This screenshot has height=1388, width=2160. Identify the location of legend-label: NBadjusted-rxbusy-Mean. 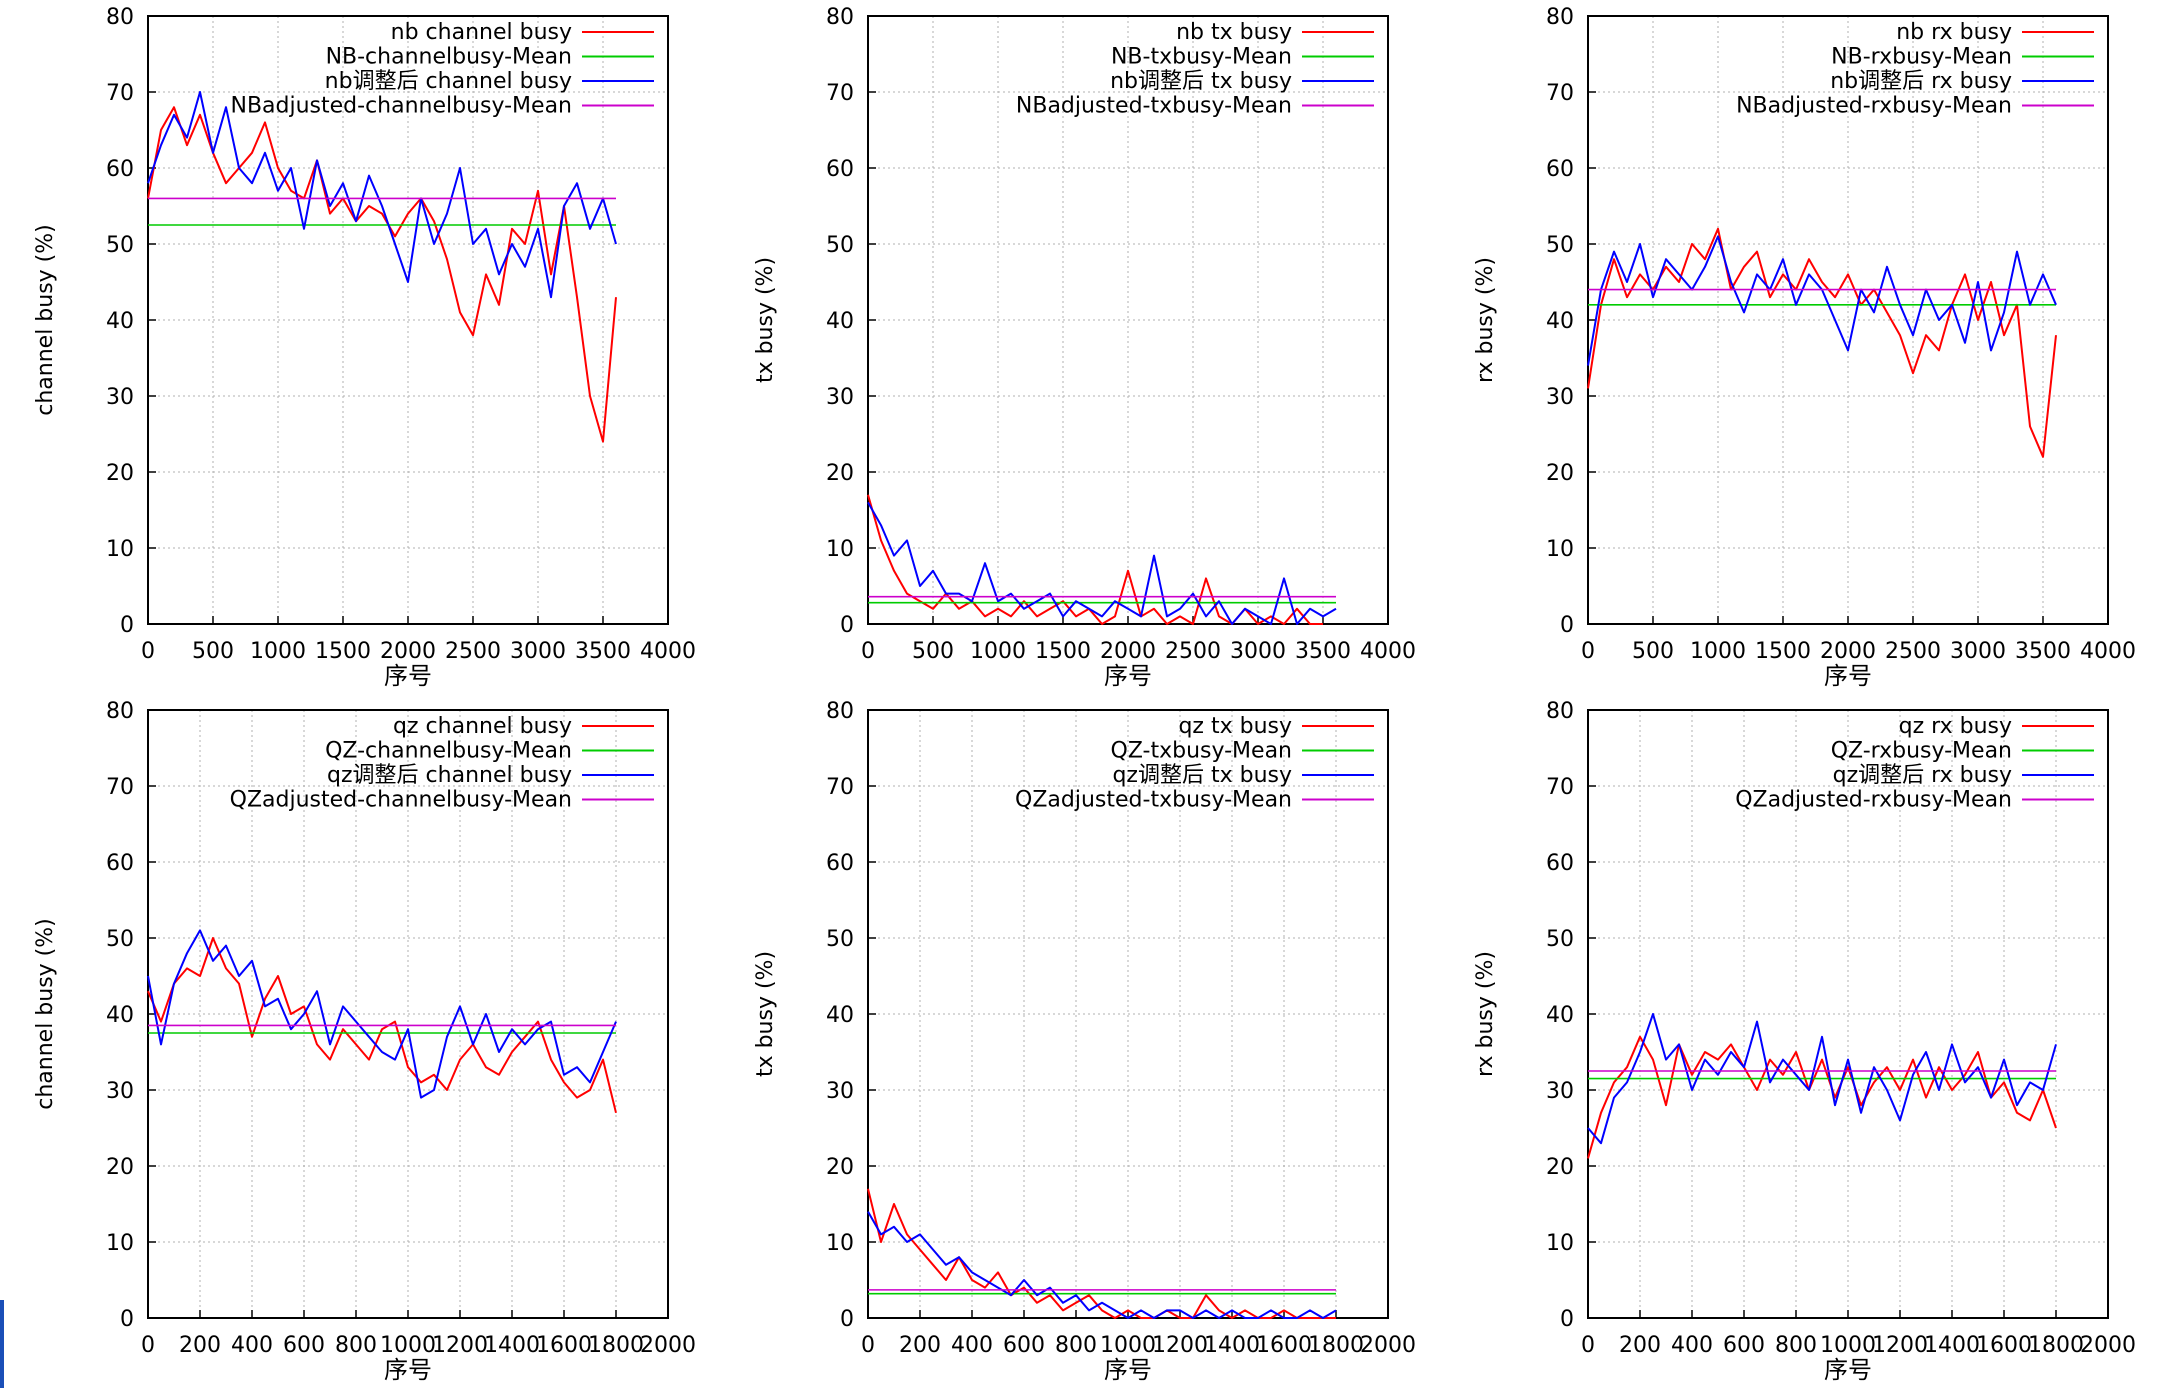
(1874, 106).